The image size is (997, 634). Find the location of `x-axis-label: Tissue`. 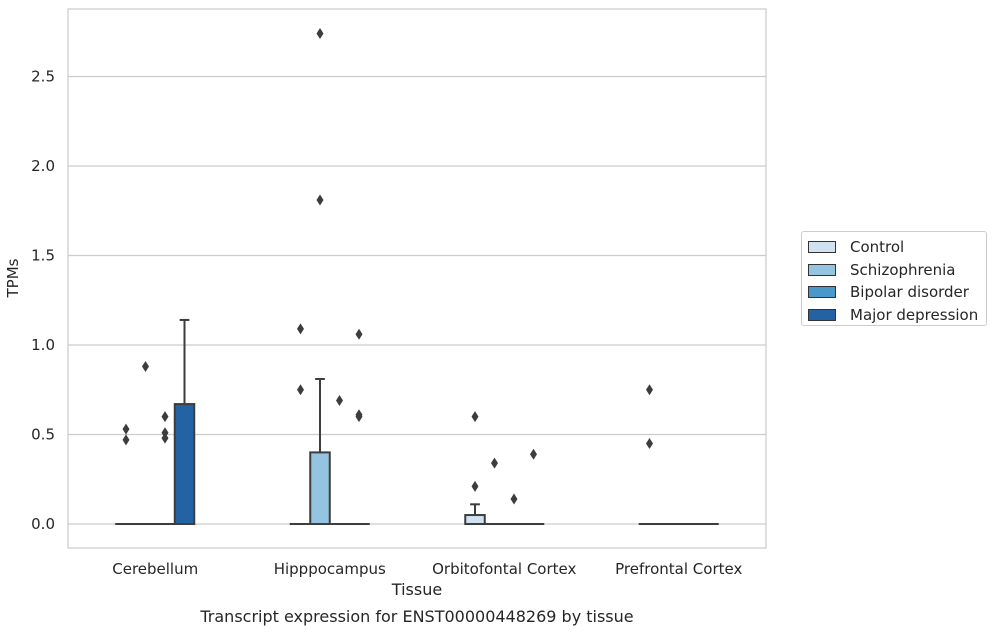

x-axis-label: Tissue is located at coordinates (416, 589).